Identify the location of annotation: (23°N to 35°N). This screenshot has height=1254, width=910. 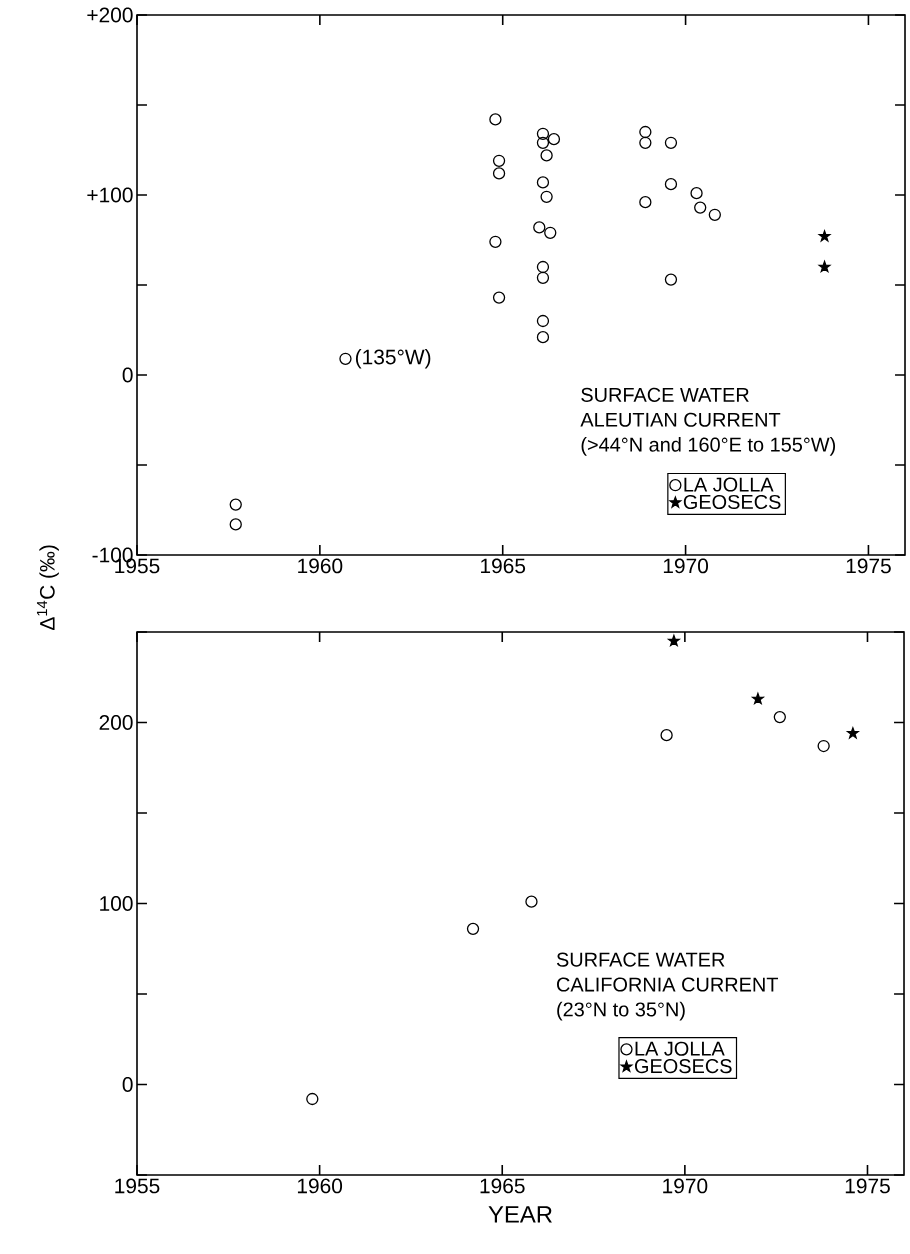
(621, 1011).